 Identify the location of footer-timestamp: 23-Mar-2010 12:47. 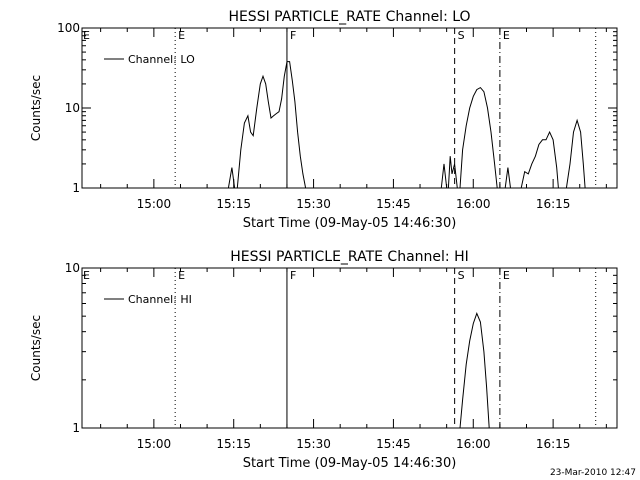
(593, 473).